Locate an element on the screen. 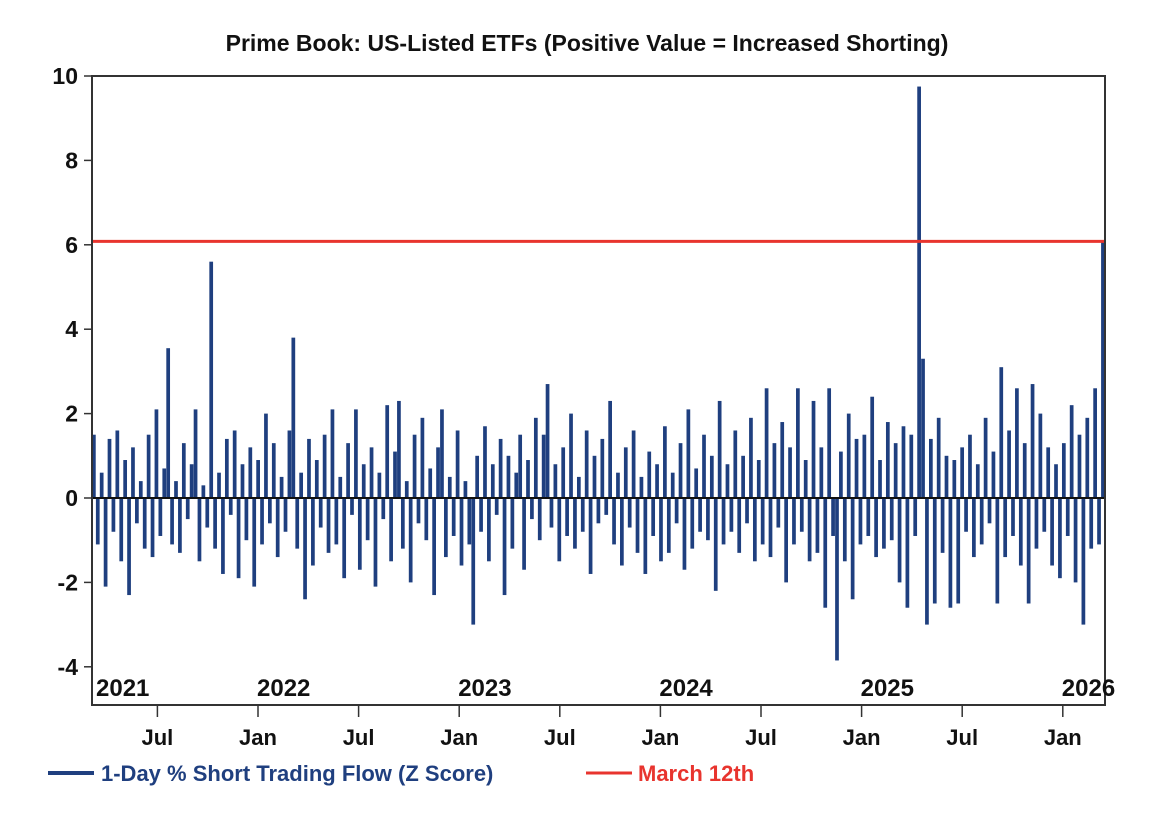  year-label: 2021 is located at coordinates (122, 688).